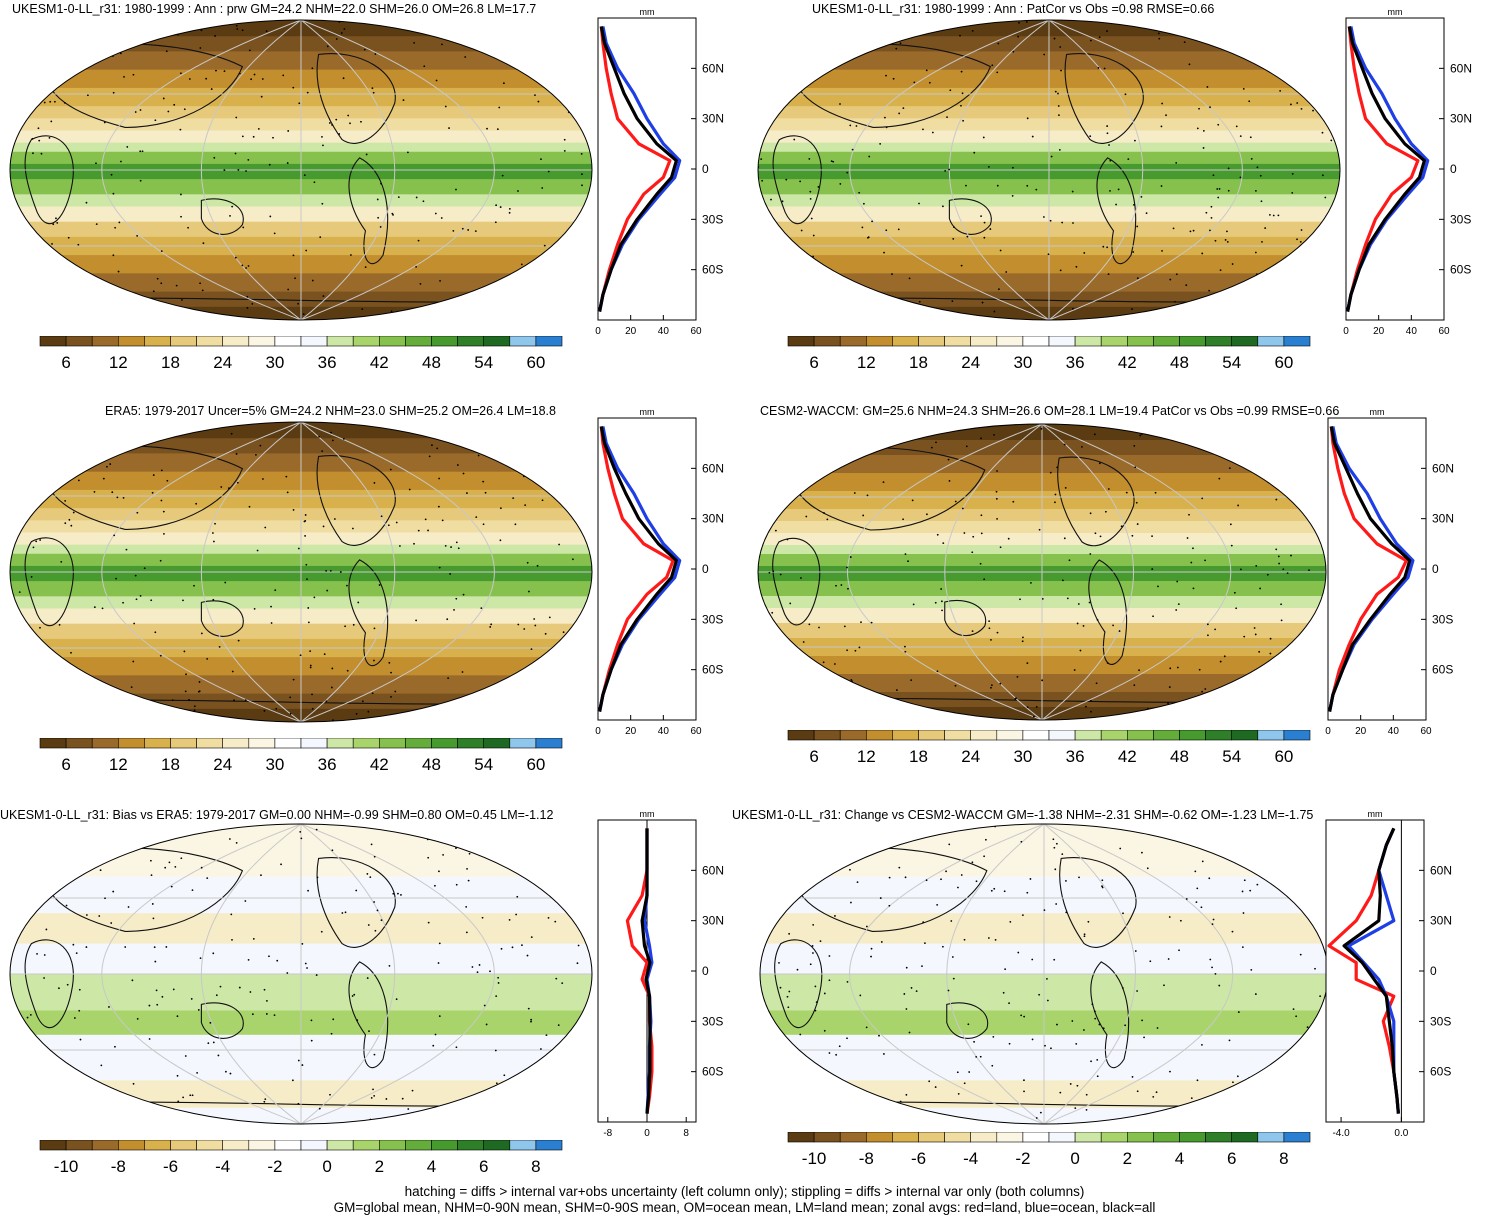 The image size is (1489, 1216). What do you see at coordinates (274, 362) in the screenshot?
I see `colorbar-label: 30` at bounding box center [274, 362].